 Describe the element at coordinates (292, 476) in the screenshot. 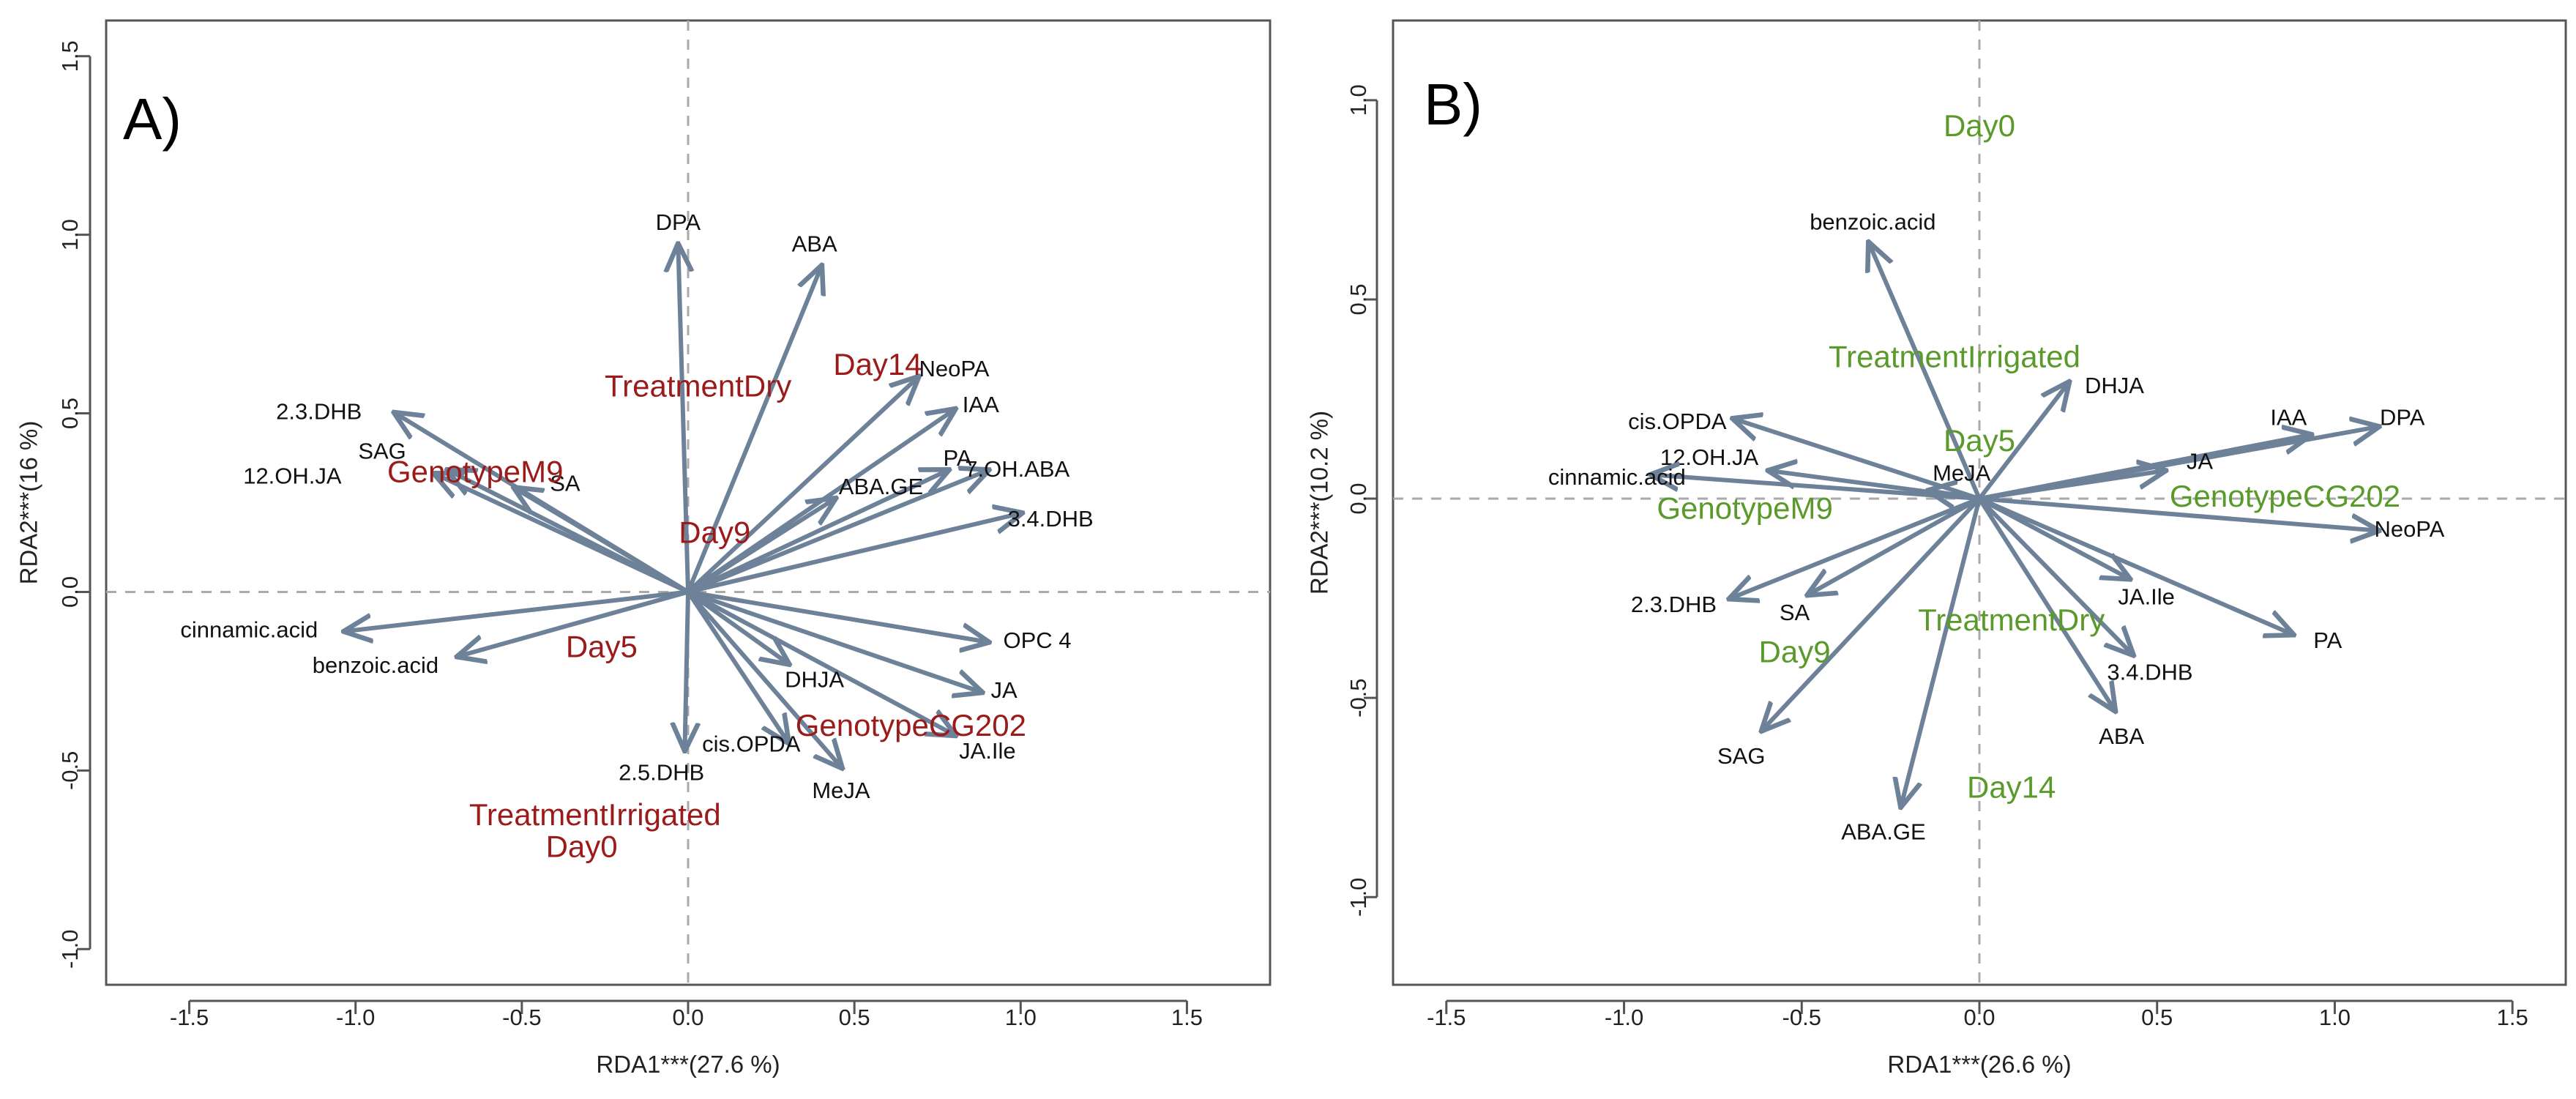

I see `variable-label: 12.OH.JA` at that location.